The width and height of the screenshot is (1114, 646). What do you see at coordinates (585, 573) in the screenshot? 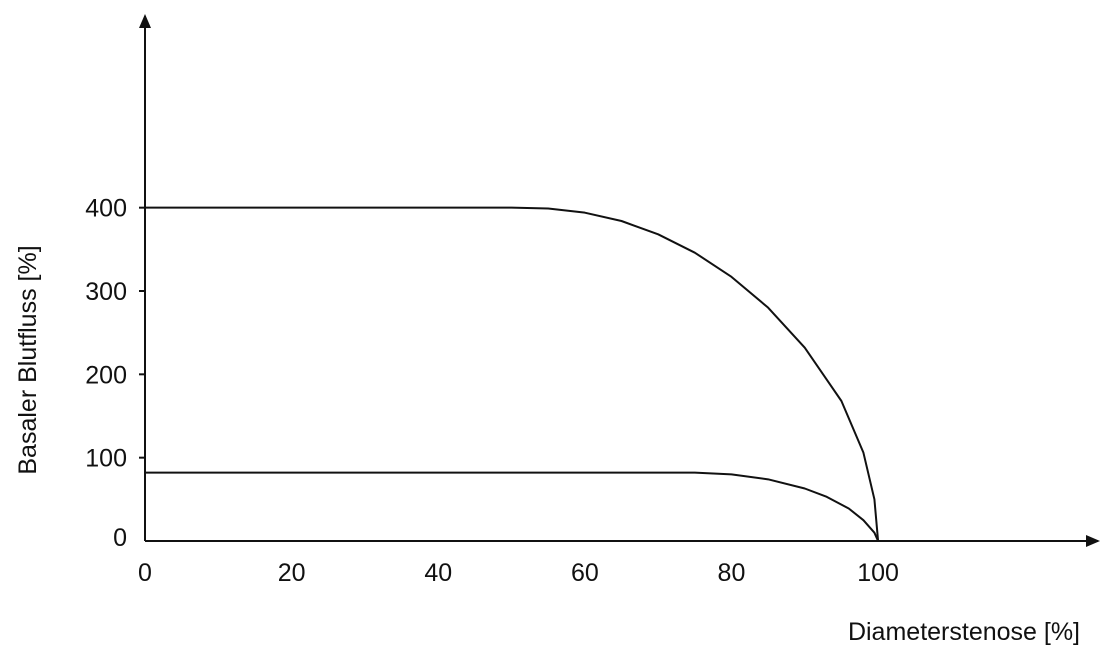
I see `x-tick-label: 60` at bounding box center [585, 573].